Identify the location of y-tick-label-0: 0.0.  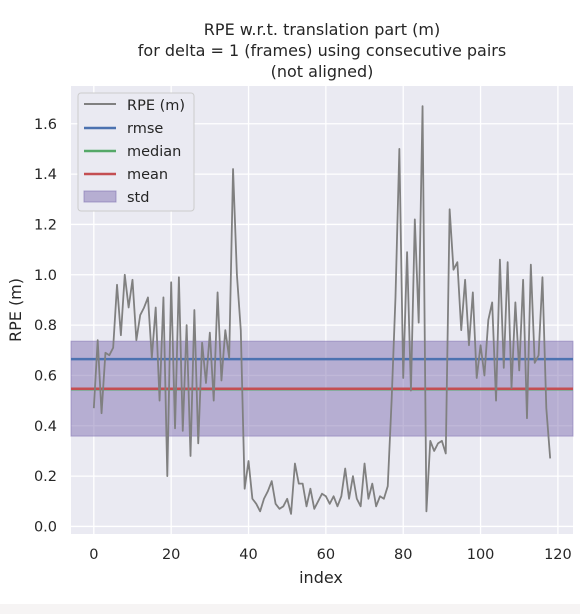
(45, 527).